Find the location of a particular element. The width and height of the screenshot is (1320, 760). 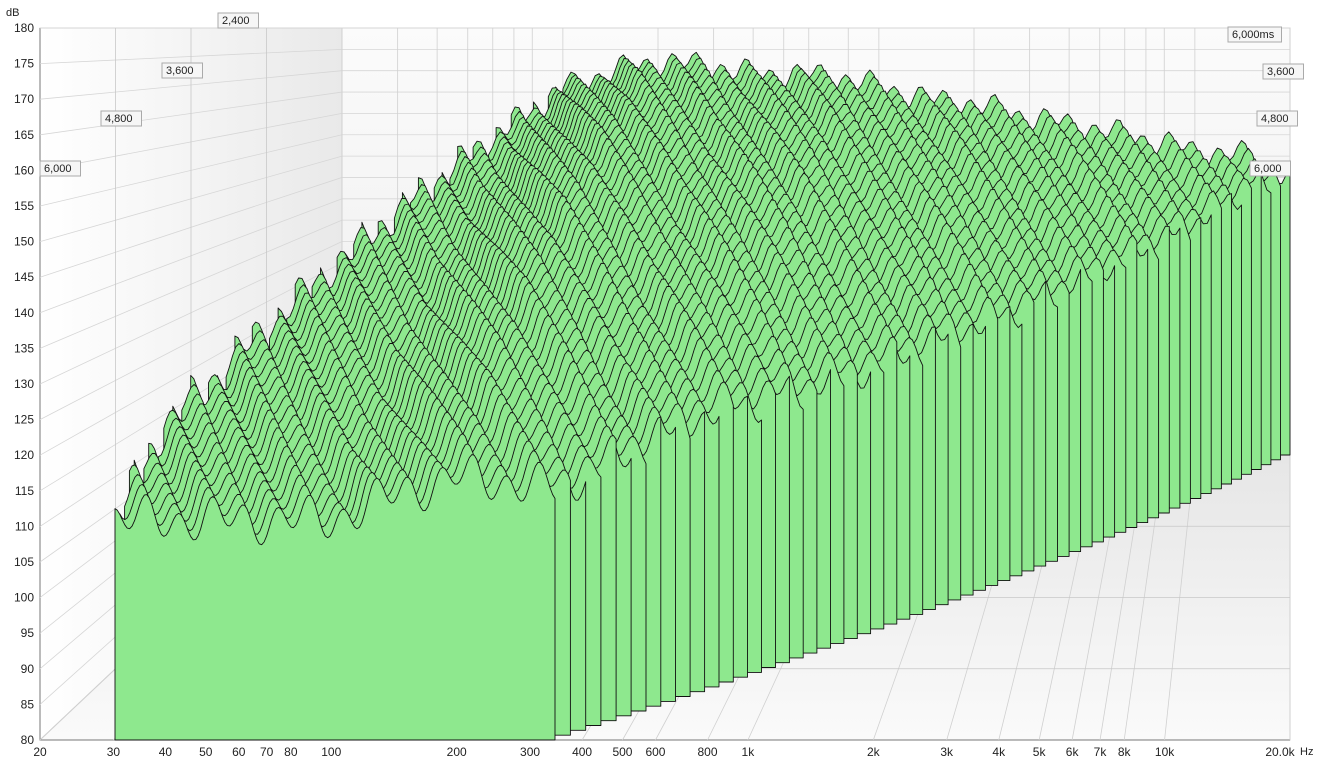

y-tick-label: 130 is located at coordinates (24, 384).